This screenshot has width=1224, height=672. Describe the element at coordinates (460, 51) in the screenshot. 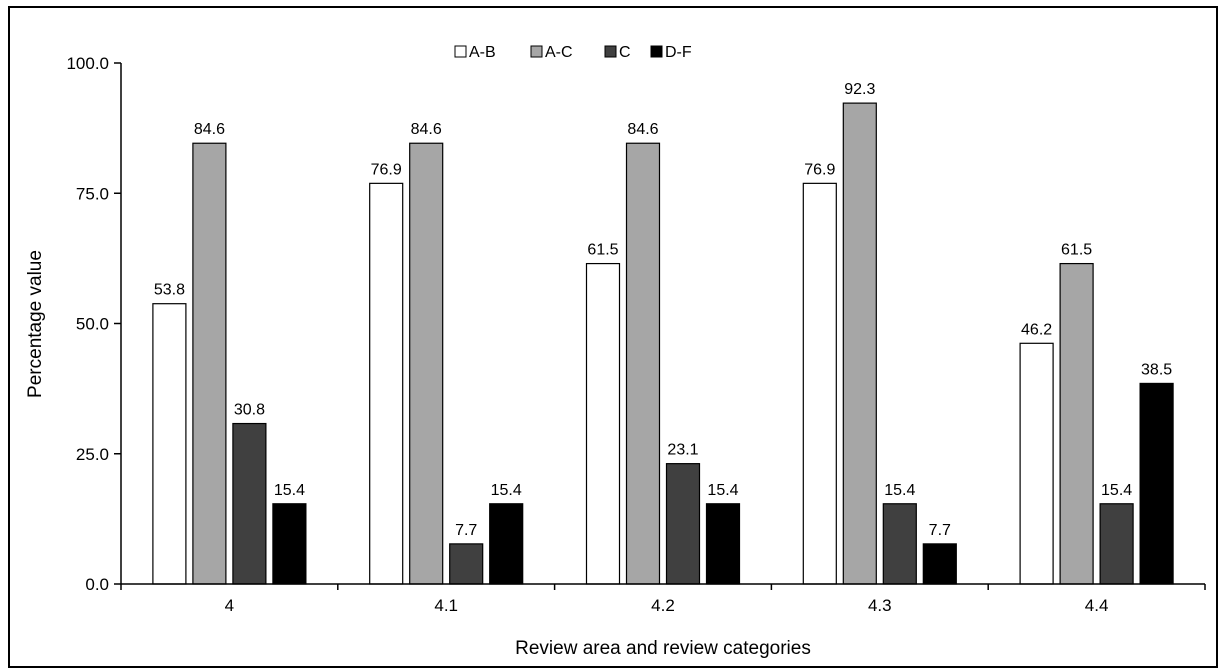

I see `legend-swatch-a-b` at that location.